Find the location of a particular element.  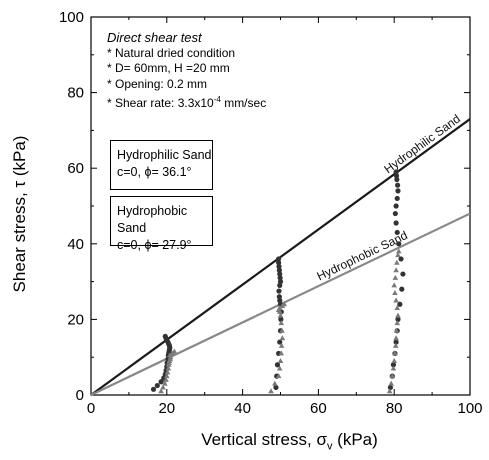

note-title: Direct shear test is located at coordinates (154, 37).